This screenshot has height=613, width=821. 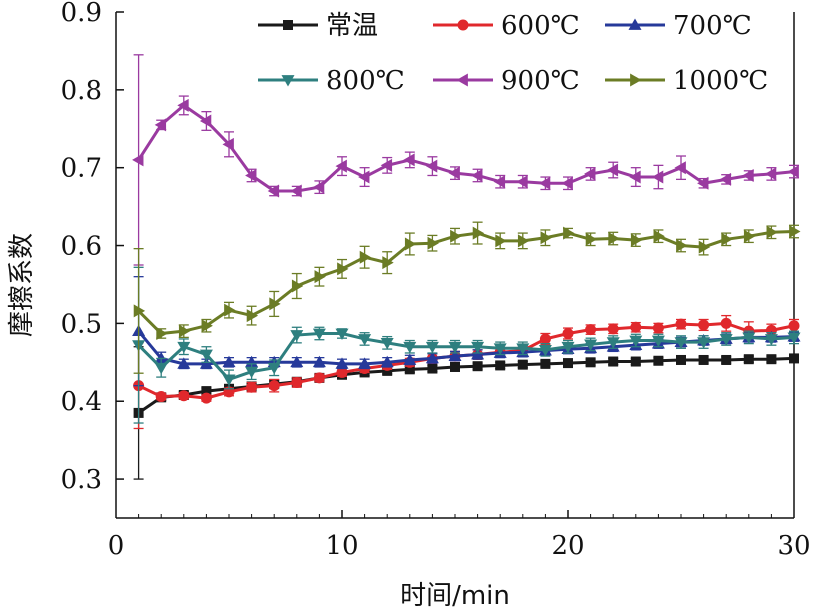 I want to click on legend-label: 700℃, so click(x=712, y=26).